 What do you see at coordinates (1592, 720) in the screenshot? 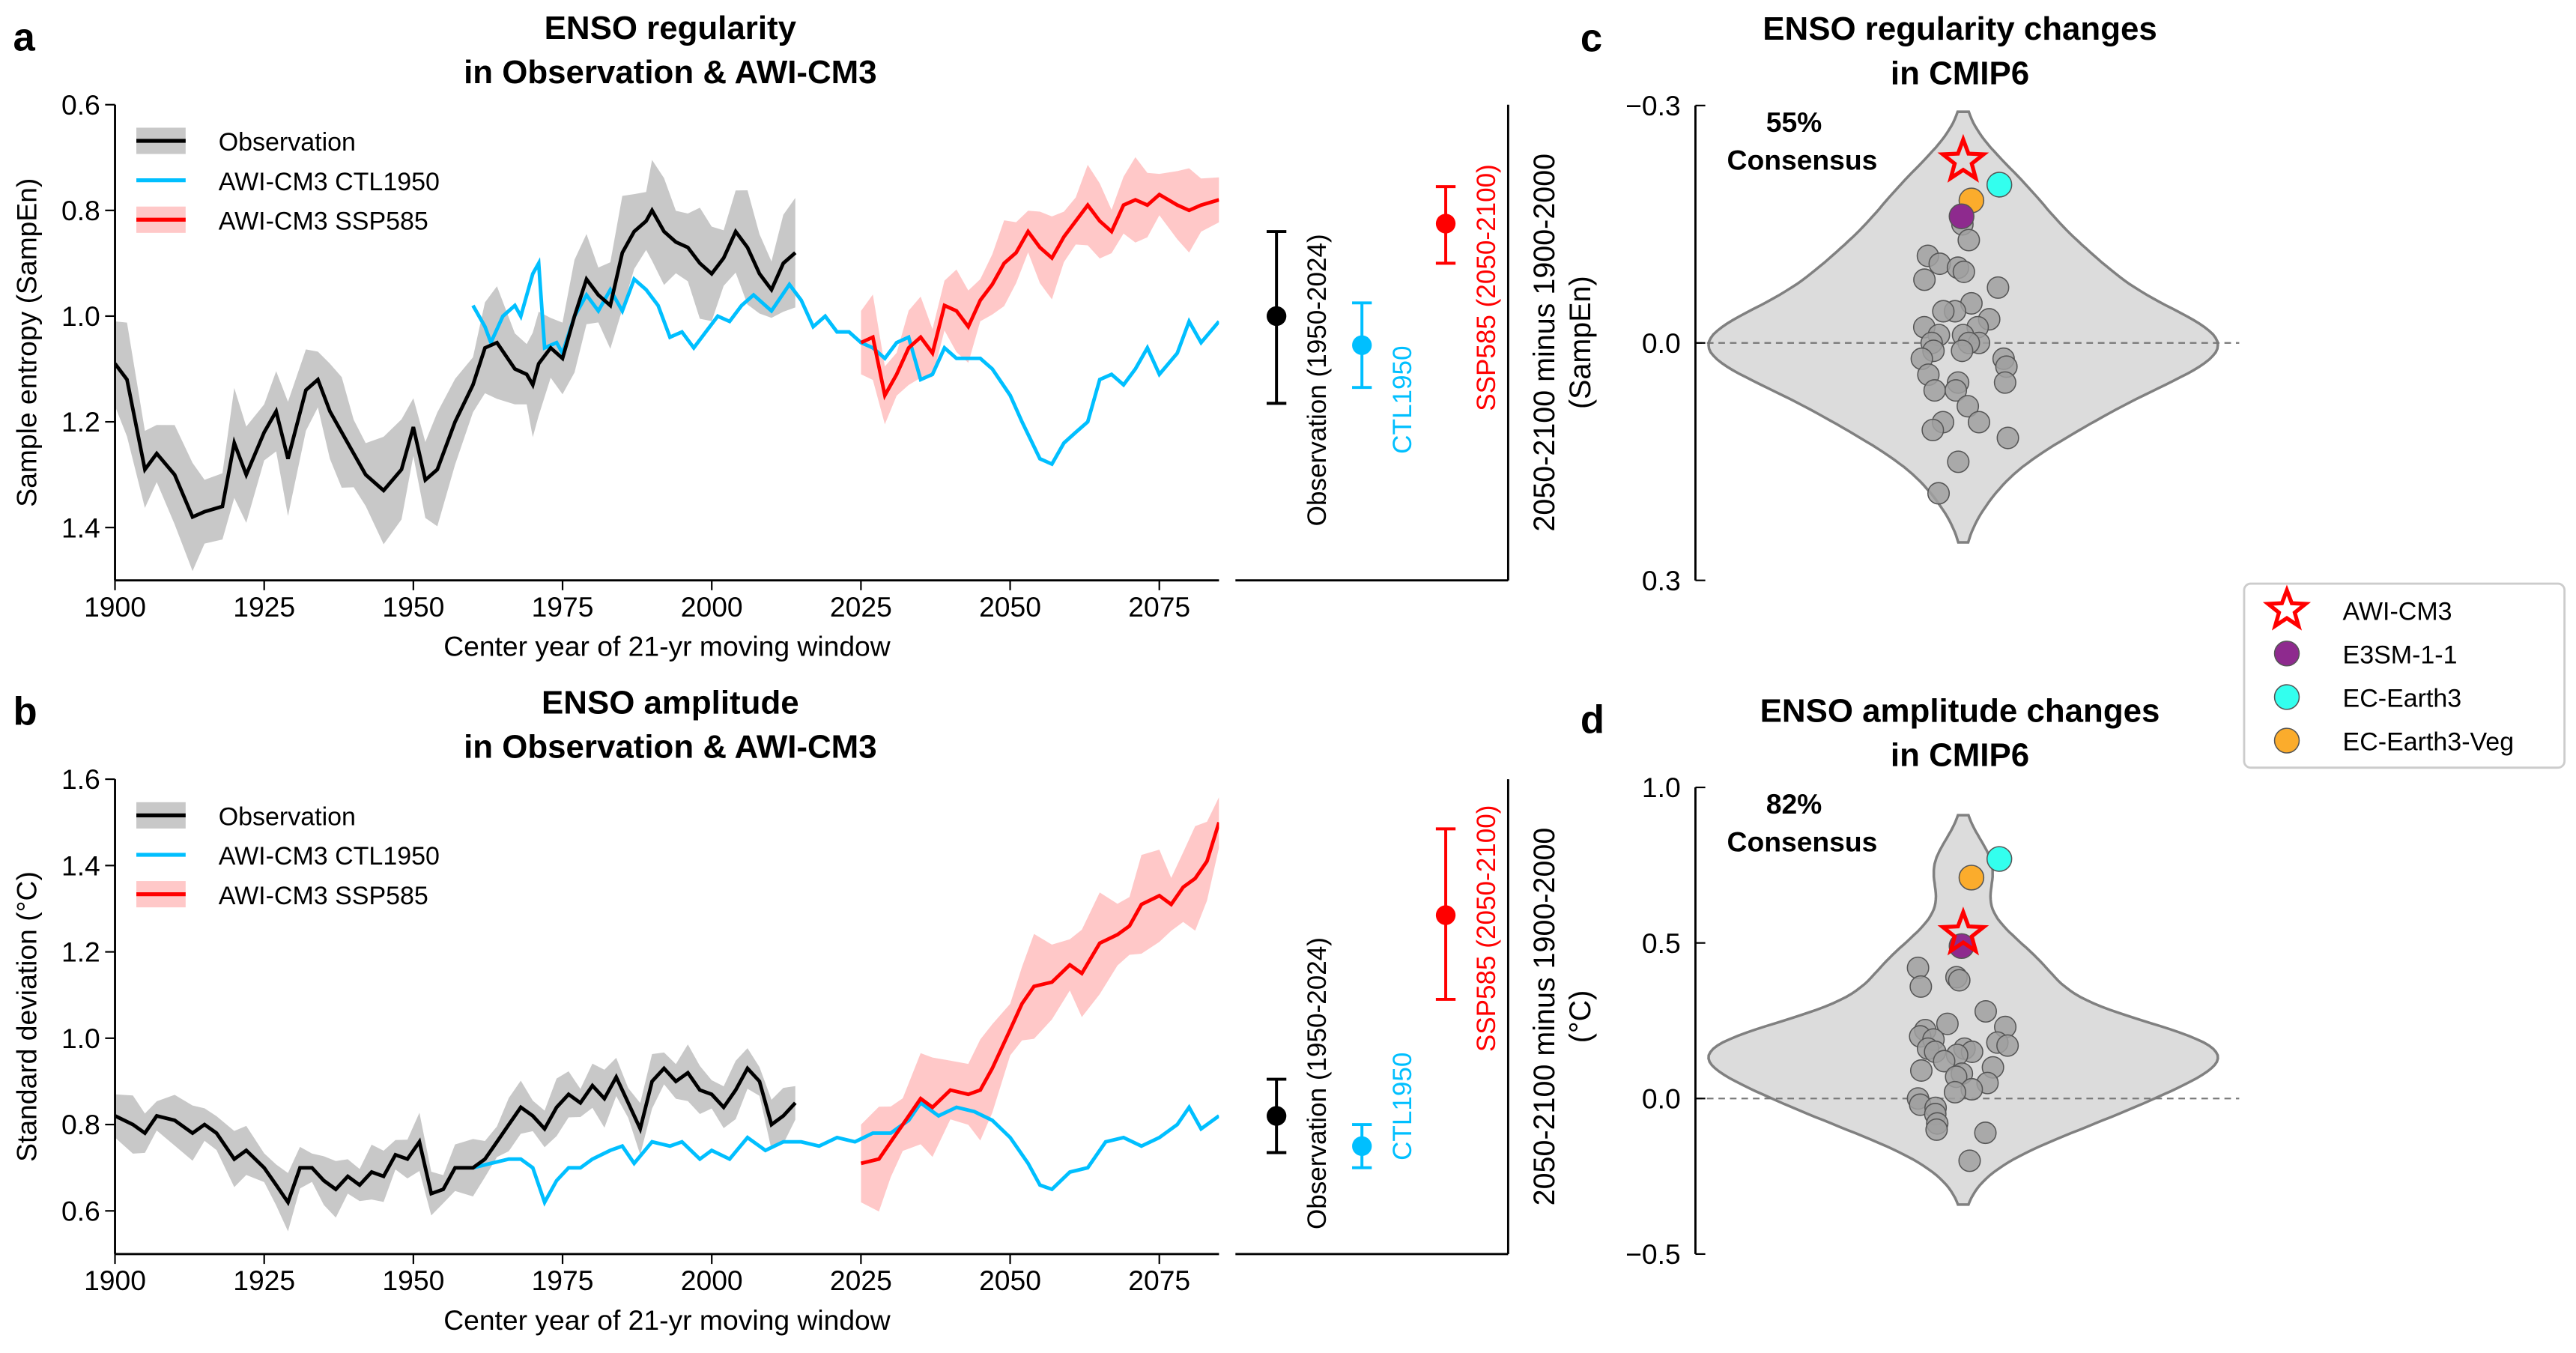
I see `panel-letter: d` at bounding box center [1592, 720].